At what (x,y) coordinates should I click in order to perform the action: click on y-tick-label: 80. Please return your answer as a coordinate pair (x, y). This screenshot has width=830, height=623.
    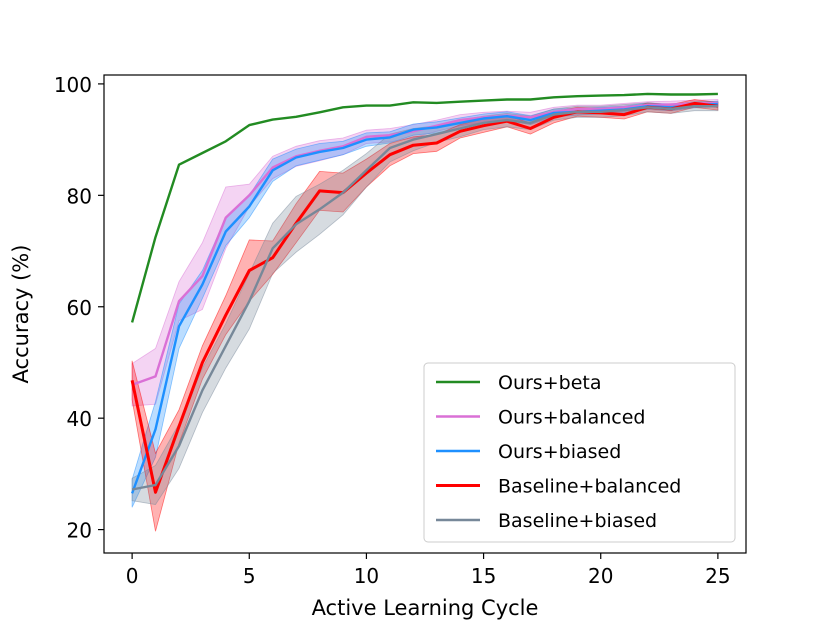
    Looking at the image, I should click on (79, 196).